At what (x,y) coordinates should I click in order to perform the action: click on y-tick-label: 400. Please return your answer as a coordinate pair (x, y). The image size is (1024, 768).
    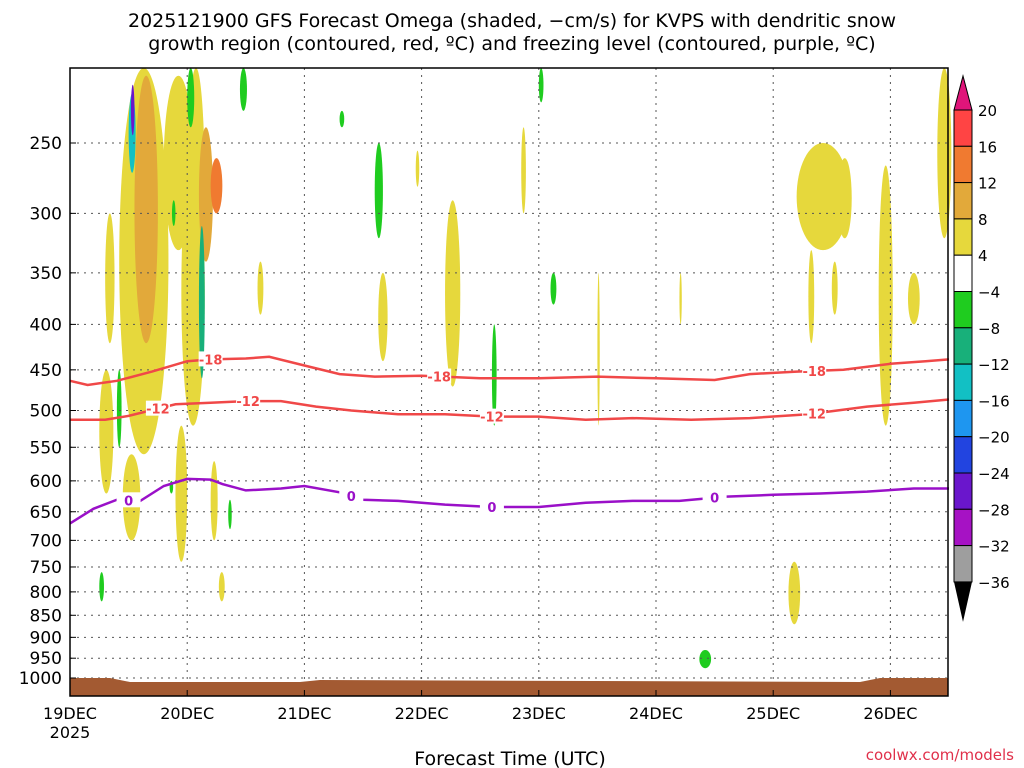
    Looking at the image, I should click on (46, 325).